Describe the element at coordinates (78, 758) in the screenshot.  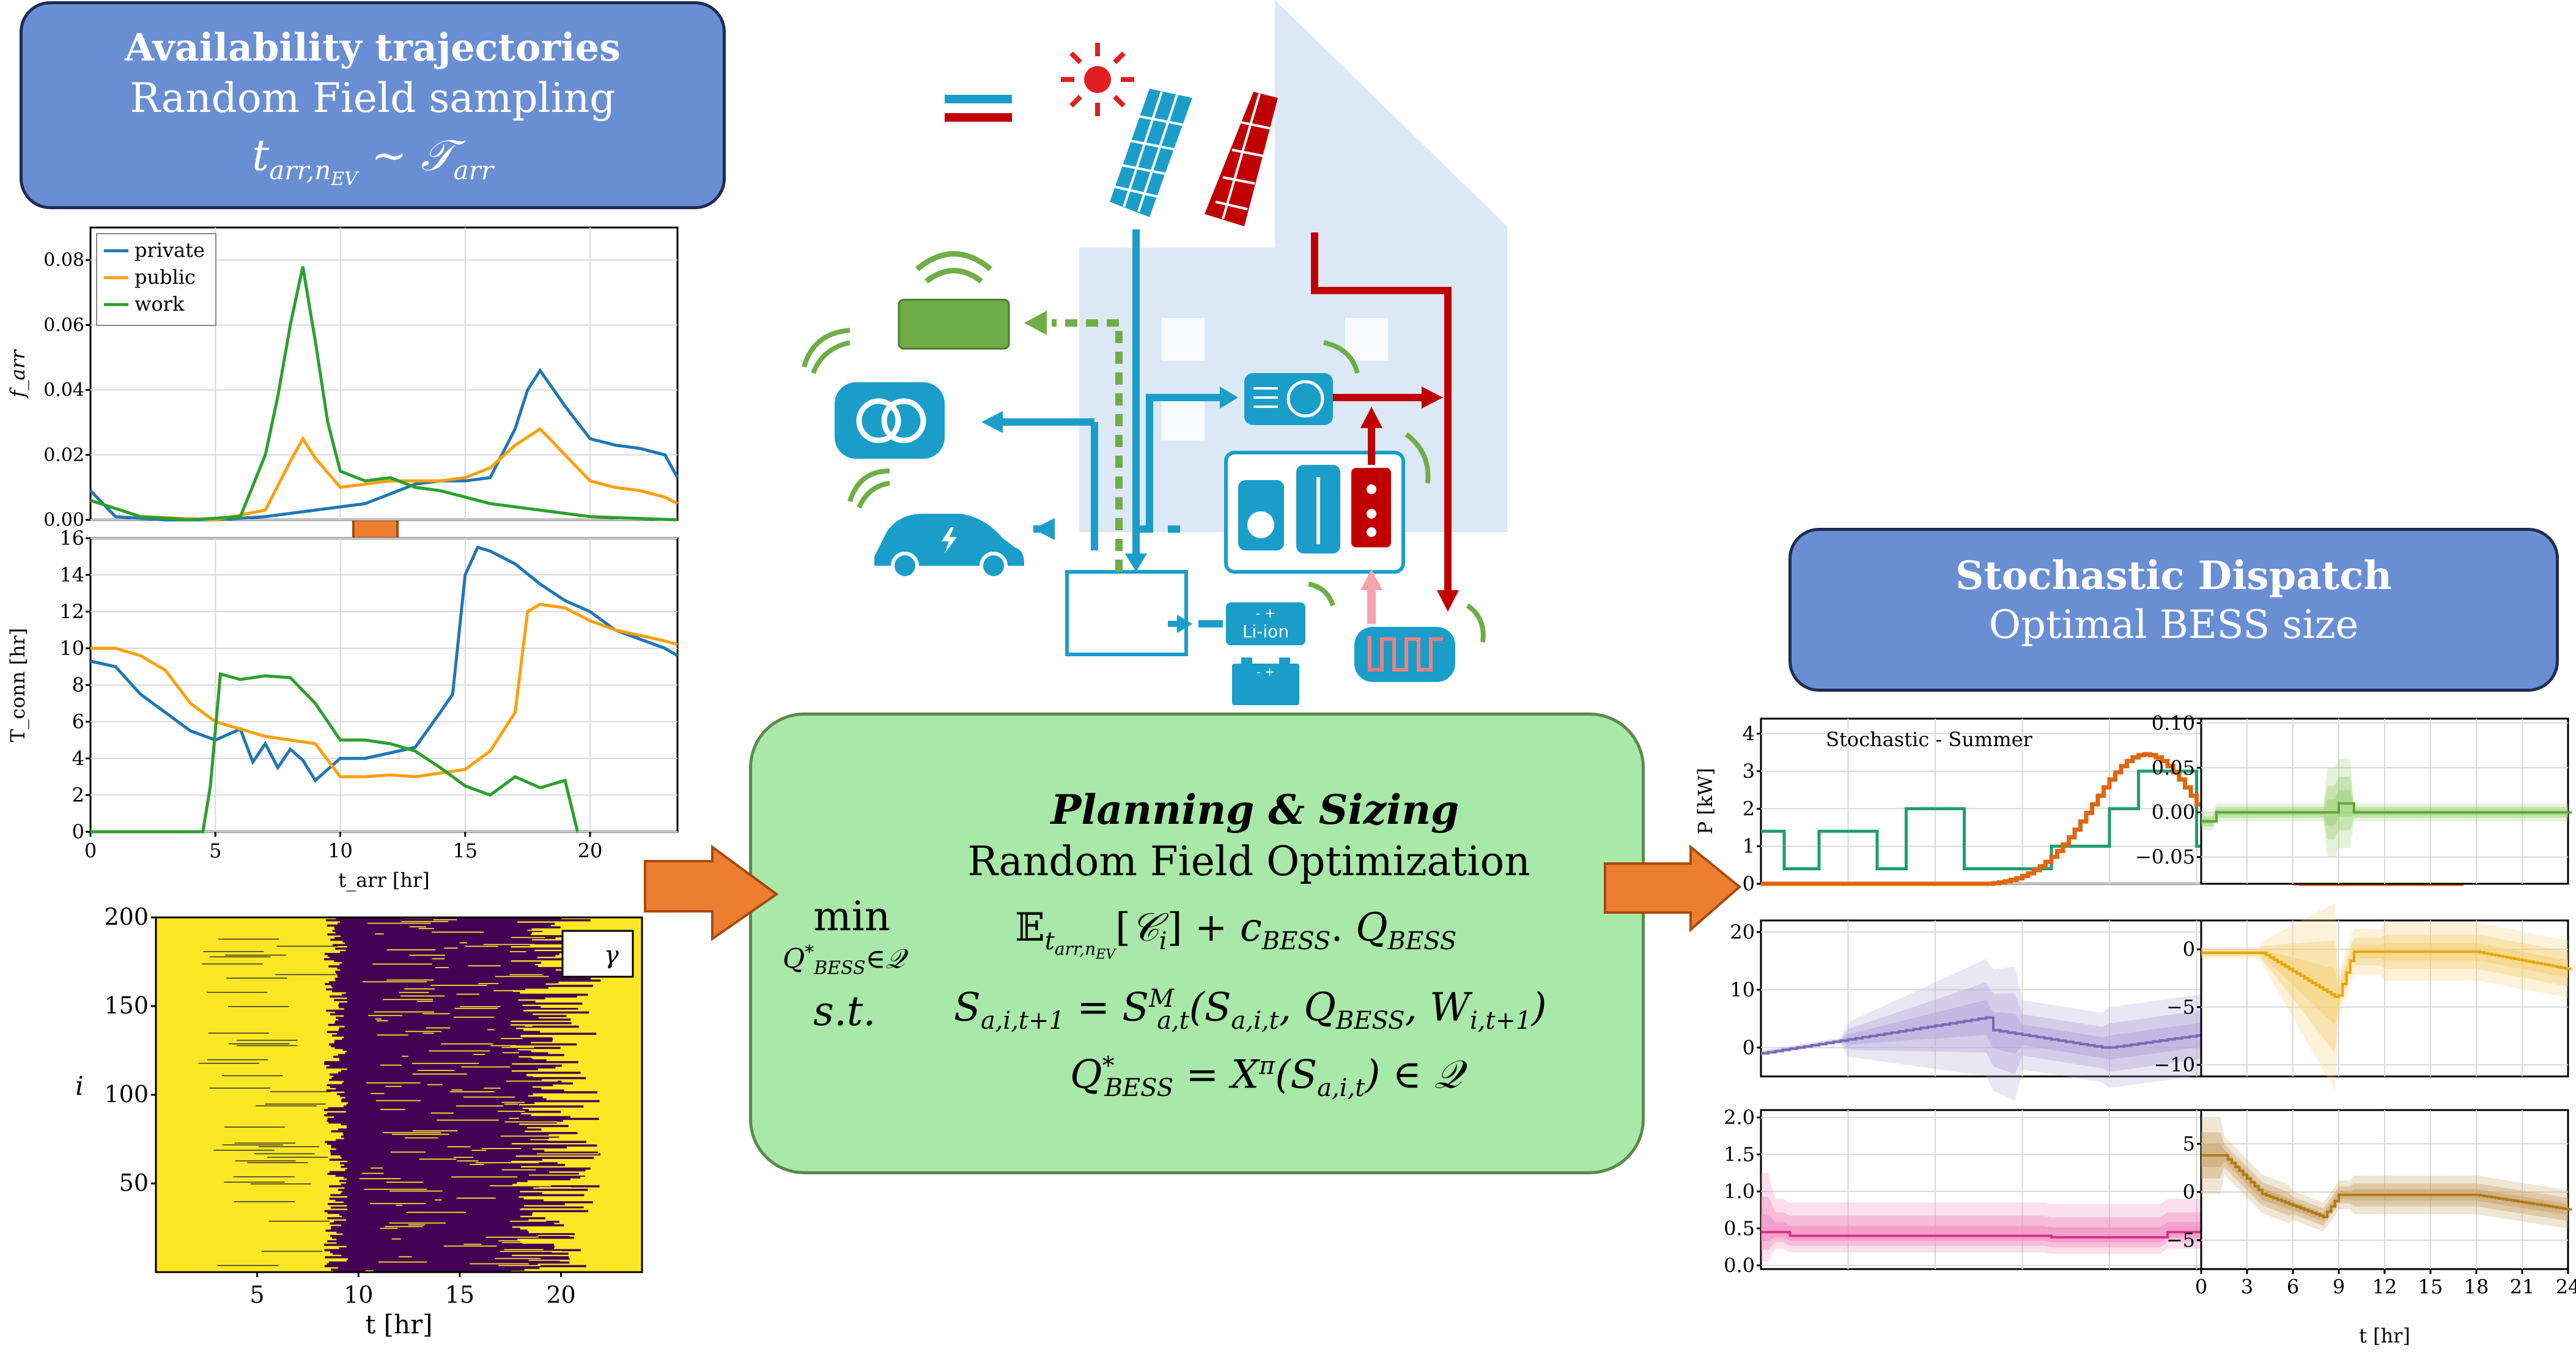
I see `ytick-label: 4` at that location.